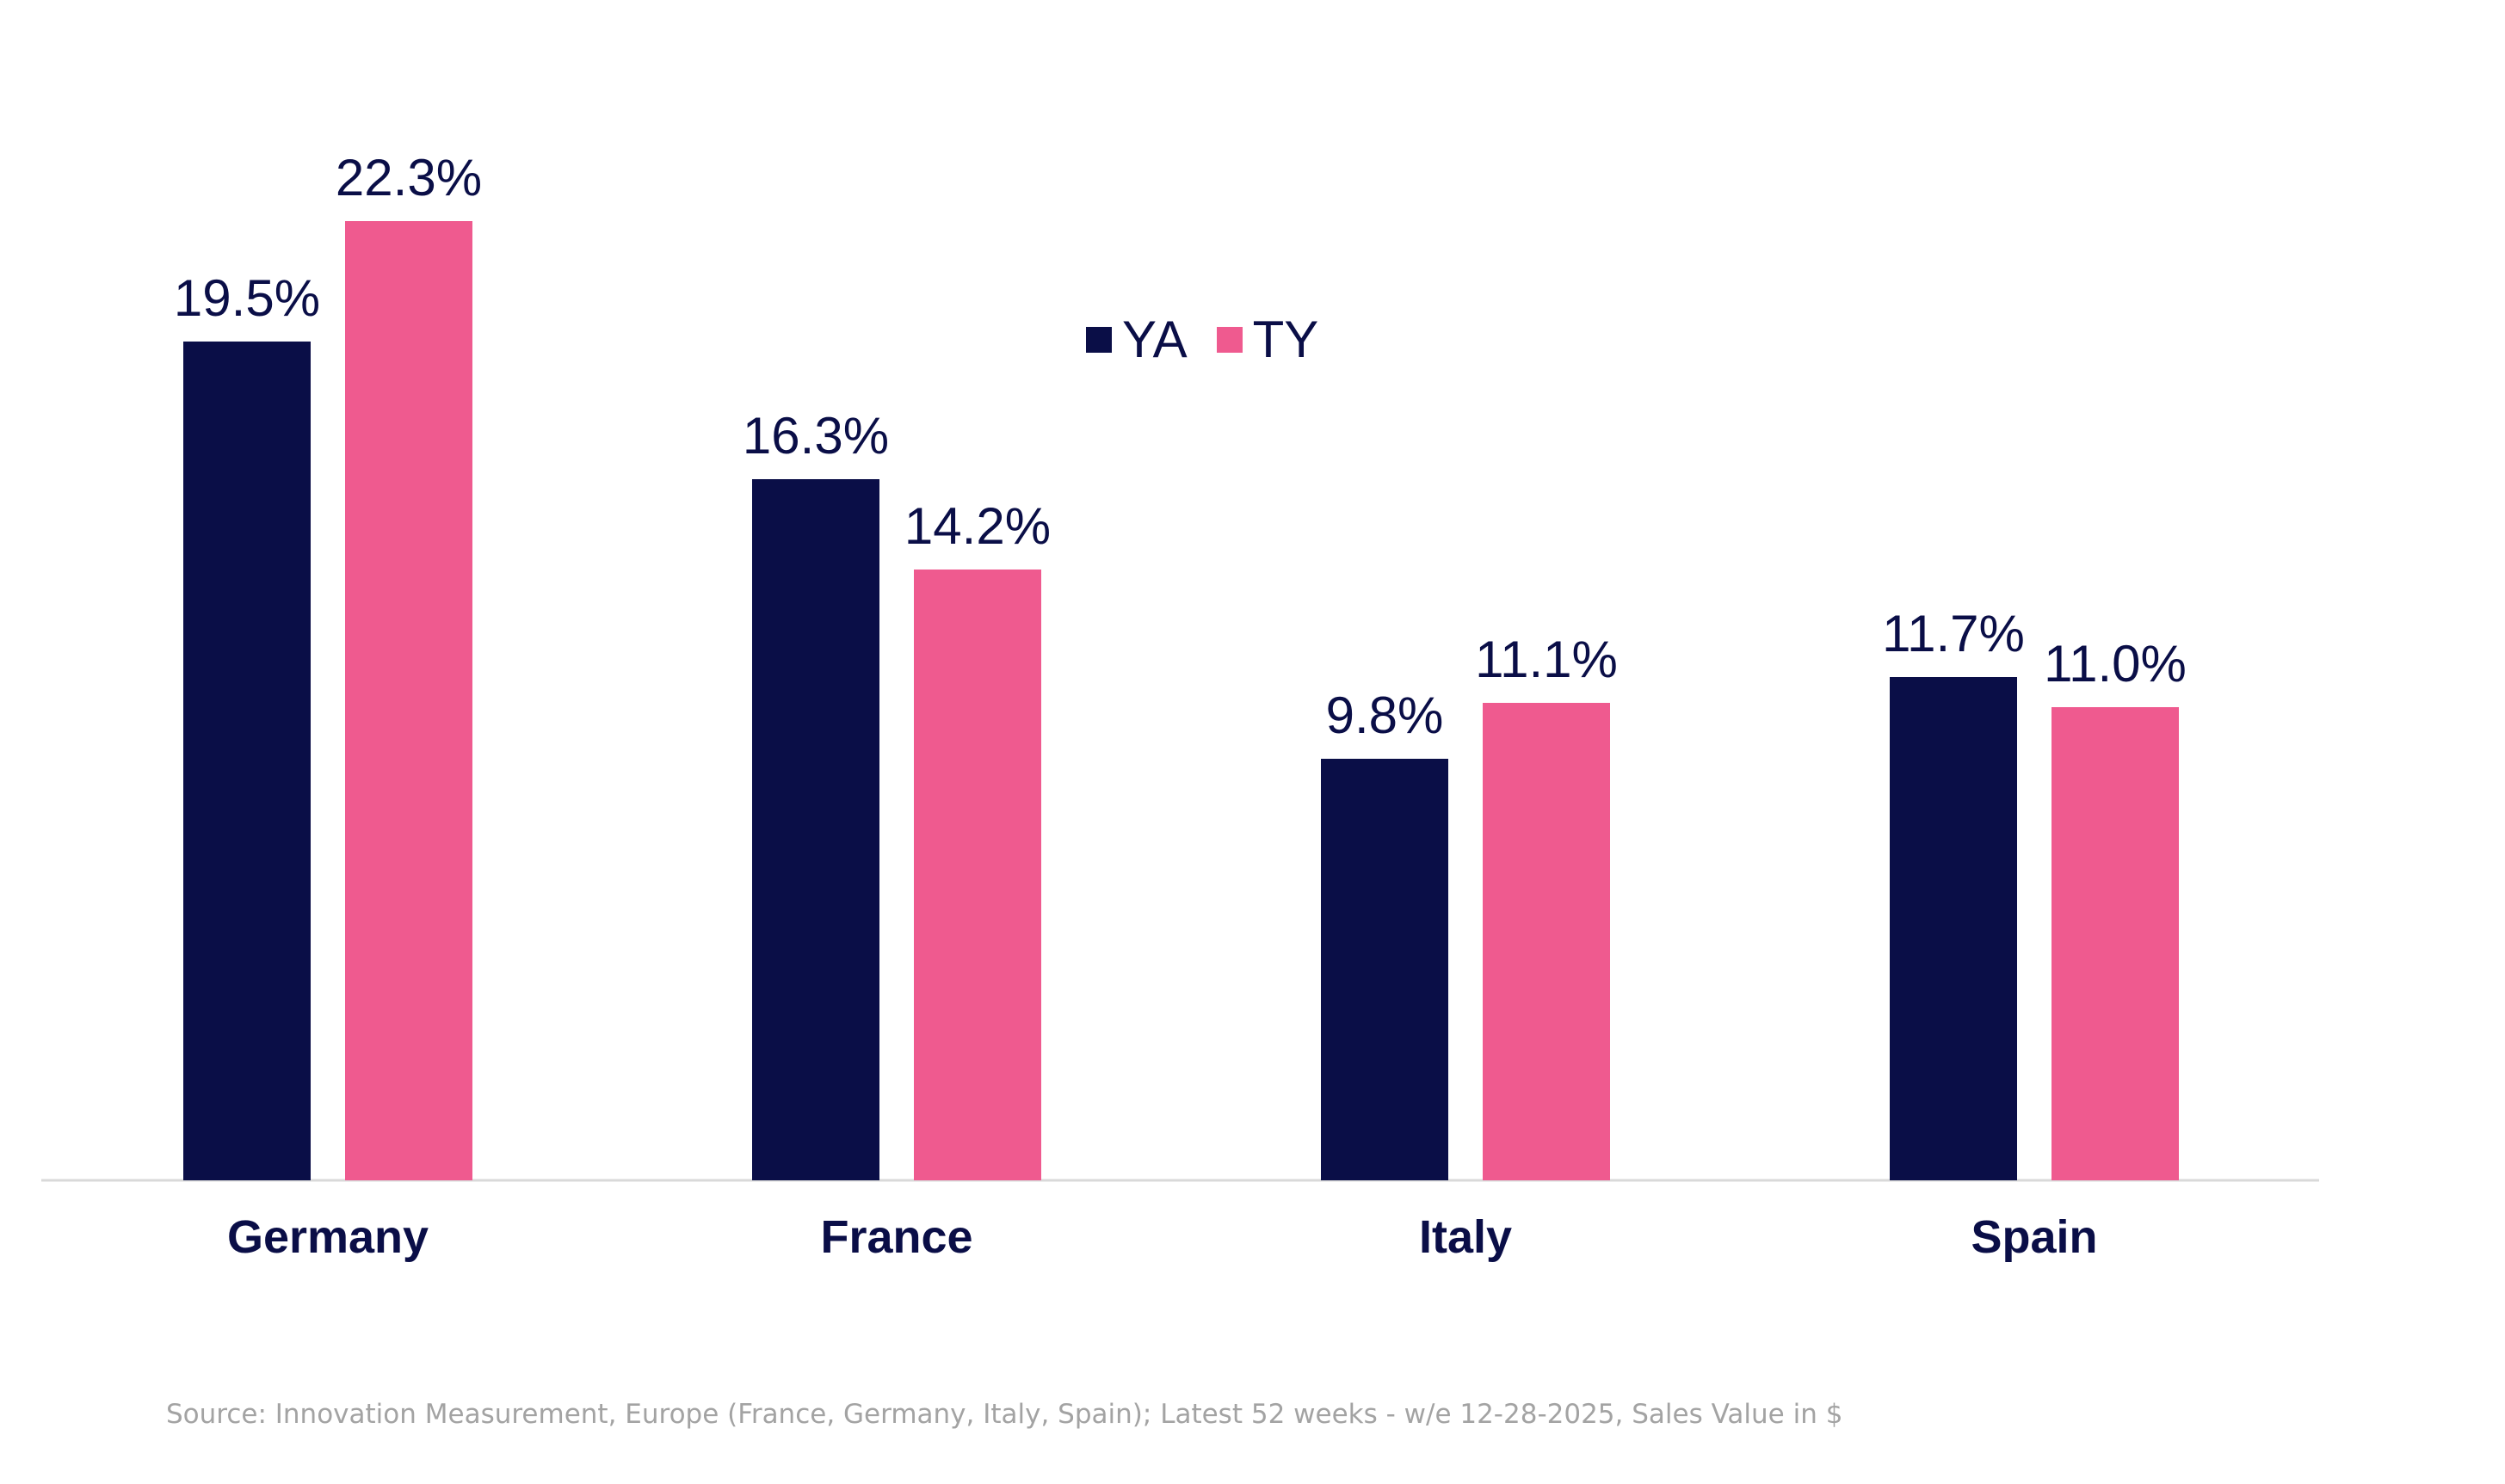 The image size is (2505, 1484). What do you see at coordinates (1547, 659) in the screenshot?
I see `data-label-ty-italy: 11.1%` at bounding box center [1547, 659].